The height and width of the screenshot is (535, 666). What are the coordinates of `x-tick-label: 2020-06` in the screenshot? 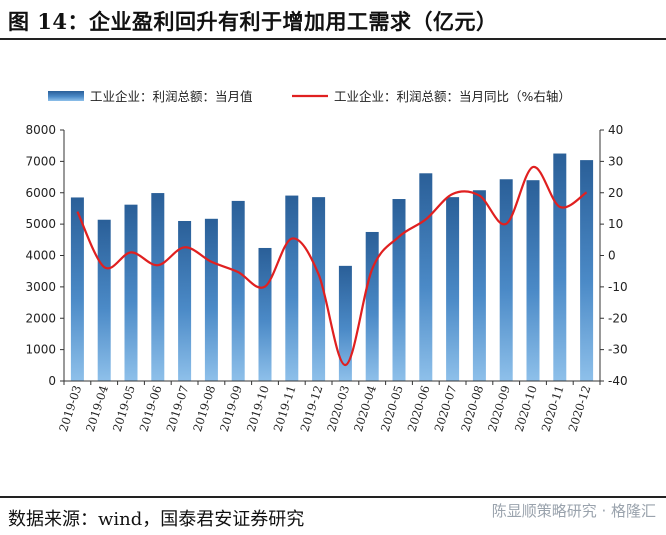 It's located at (419, 409).